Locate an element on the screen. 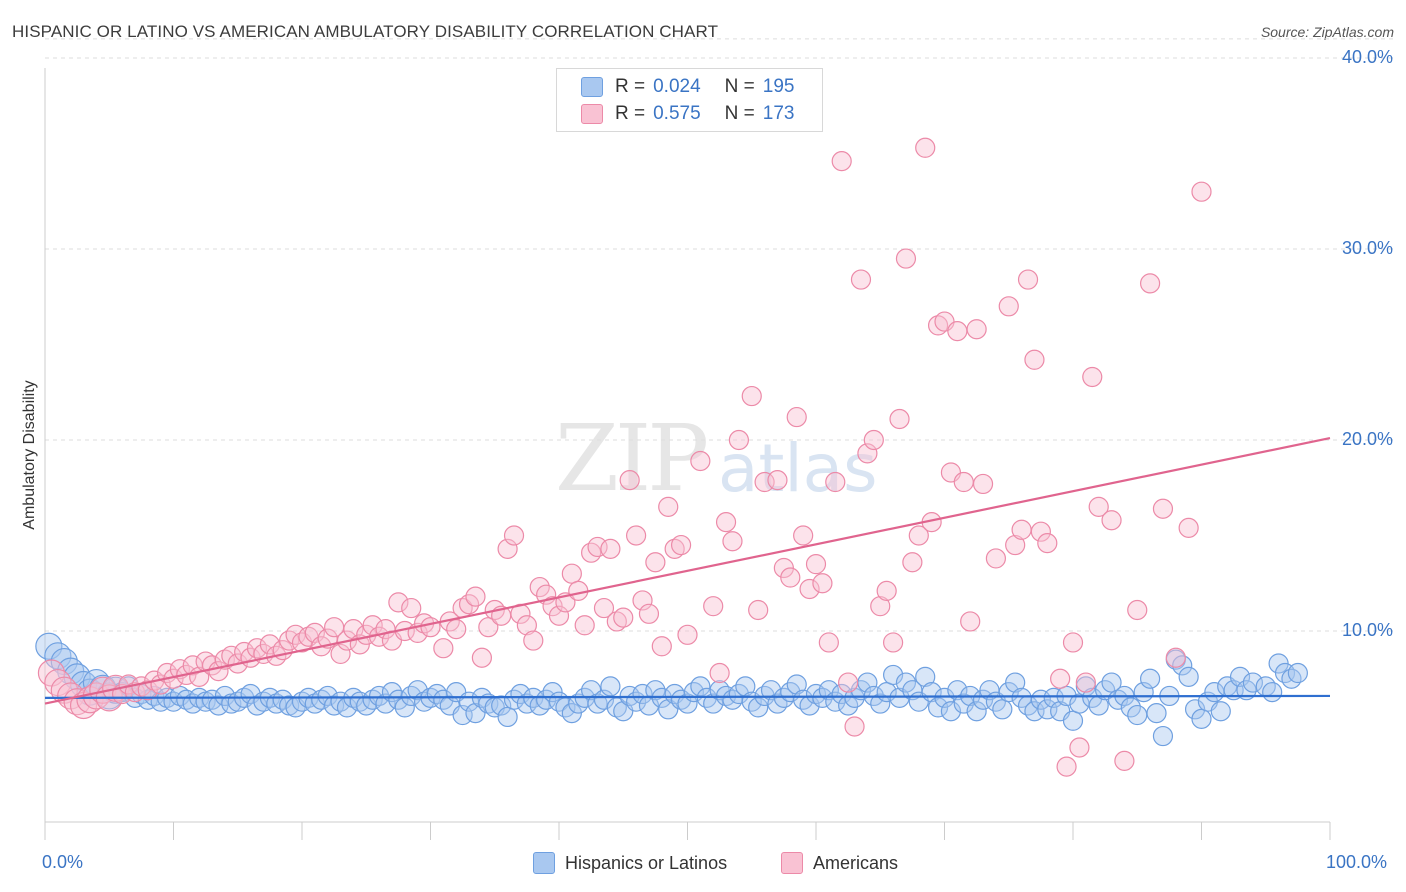 This screenshot has height=892, width=1406. y-tick-label-10: 10.0% is located at coordinates (1367, 630).